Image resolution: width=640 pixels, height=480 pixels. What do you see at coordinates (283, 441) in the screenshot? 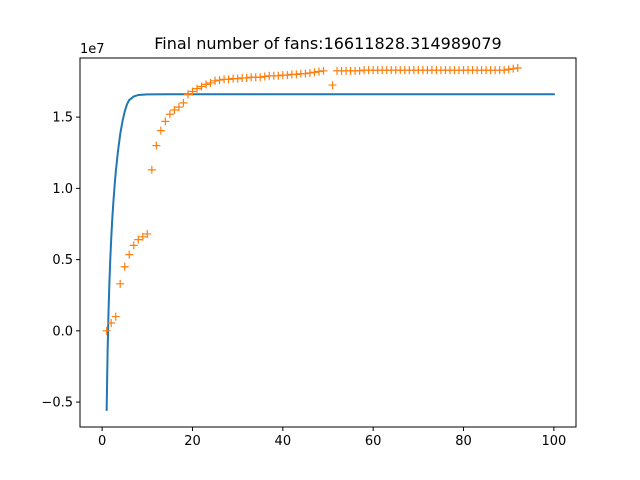
I see `x-tick-label: 40` at bounding box center [283, 441].